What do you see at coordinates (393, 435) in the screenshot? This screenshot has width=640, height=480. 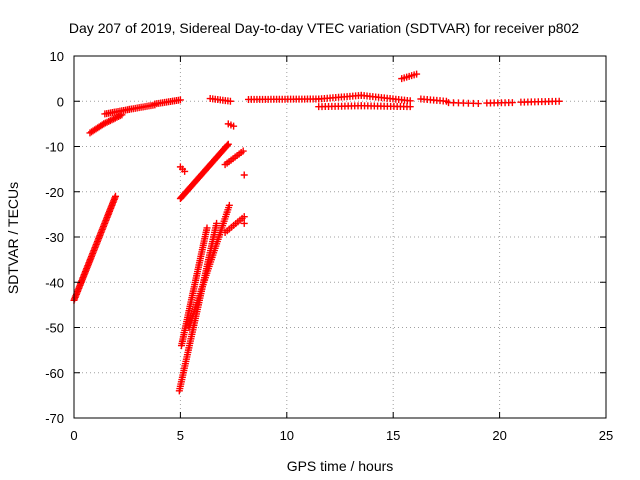 I see `x-tick-label: 15` at bounding box center [393, 435].